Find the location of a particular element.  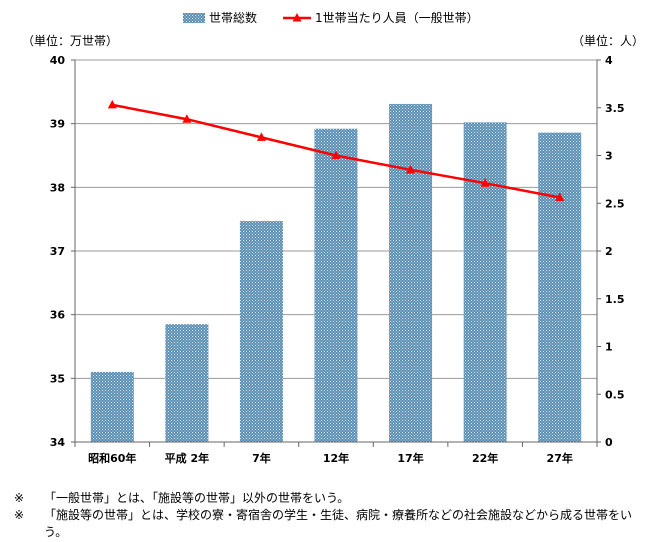

x-tick-label: 7年 is located at coordinates (261, 458).